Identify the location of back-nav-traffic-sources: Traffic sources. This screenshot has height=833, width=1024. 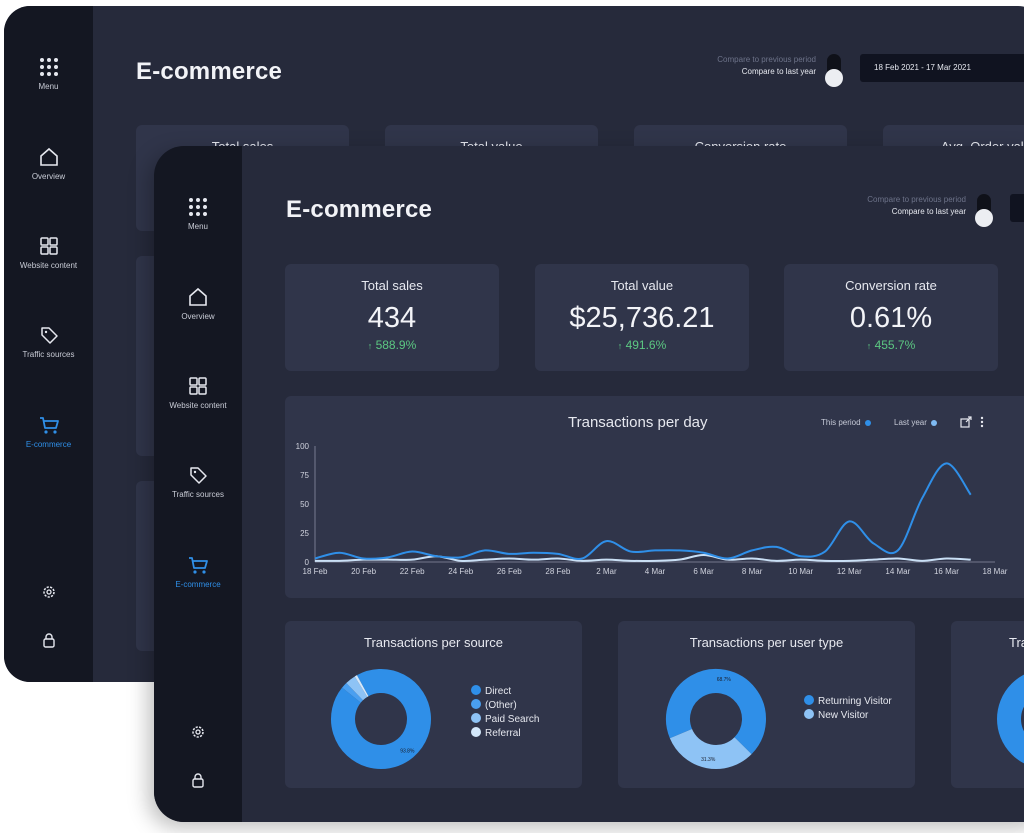
(48, 341).